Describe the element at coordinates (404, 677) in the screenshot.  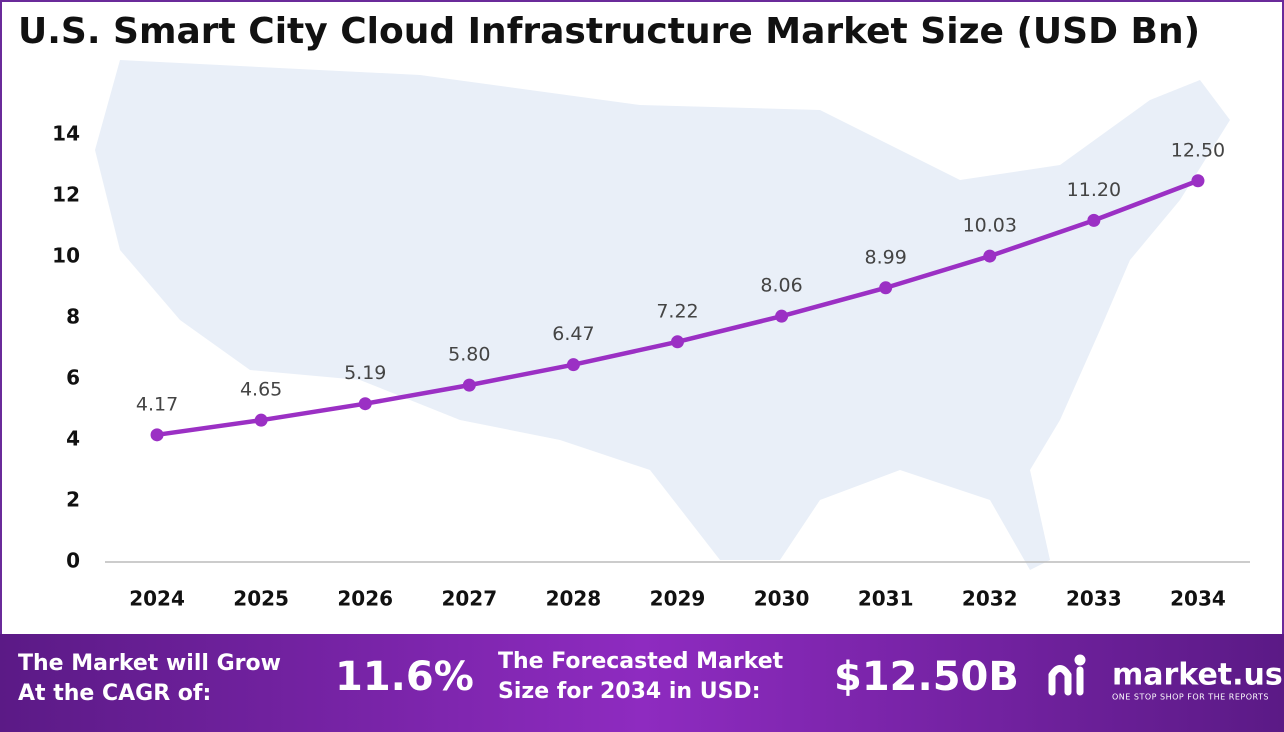
I see `footer-value: 11.6%` at that location.